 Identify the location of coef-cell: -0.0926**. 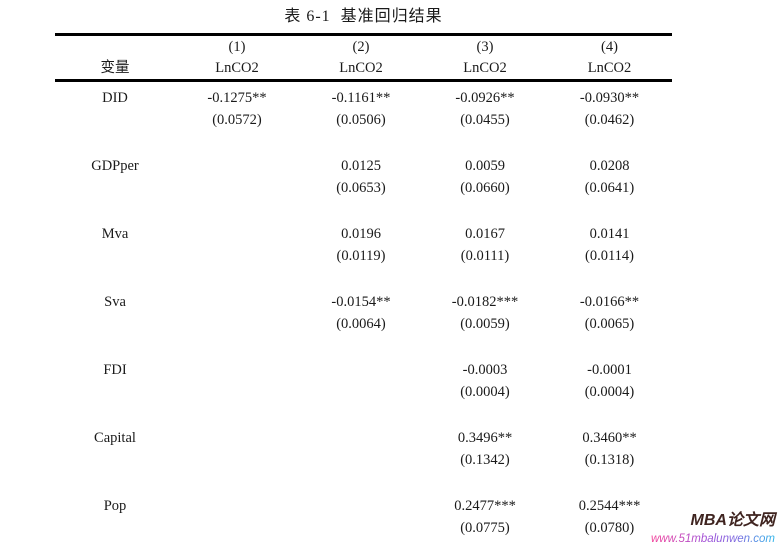
(485, 98).